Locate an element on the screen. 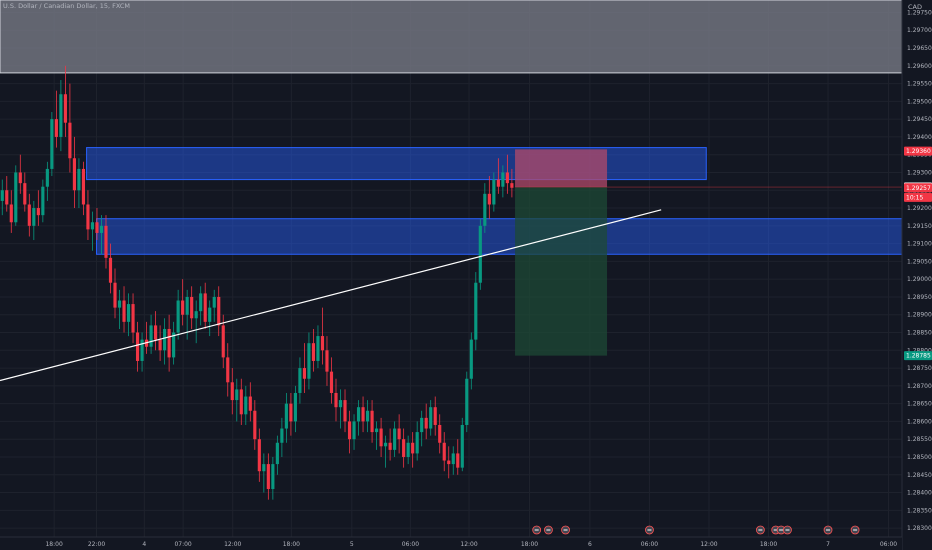  price-tick-label: 1.28400 is located at coordinates (919, 493).